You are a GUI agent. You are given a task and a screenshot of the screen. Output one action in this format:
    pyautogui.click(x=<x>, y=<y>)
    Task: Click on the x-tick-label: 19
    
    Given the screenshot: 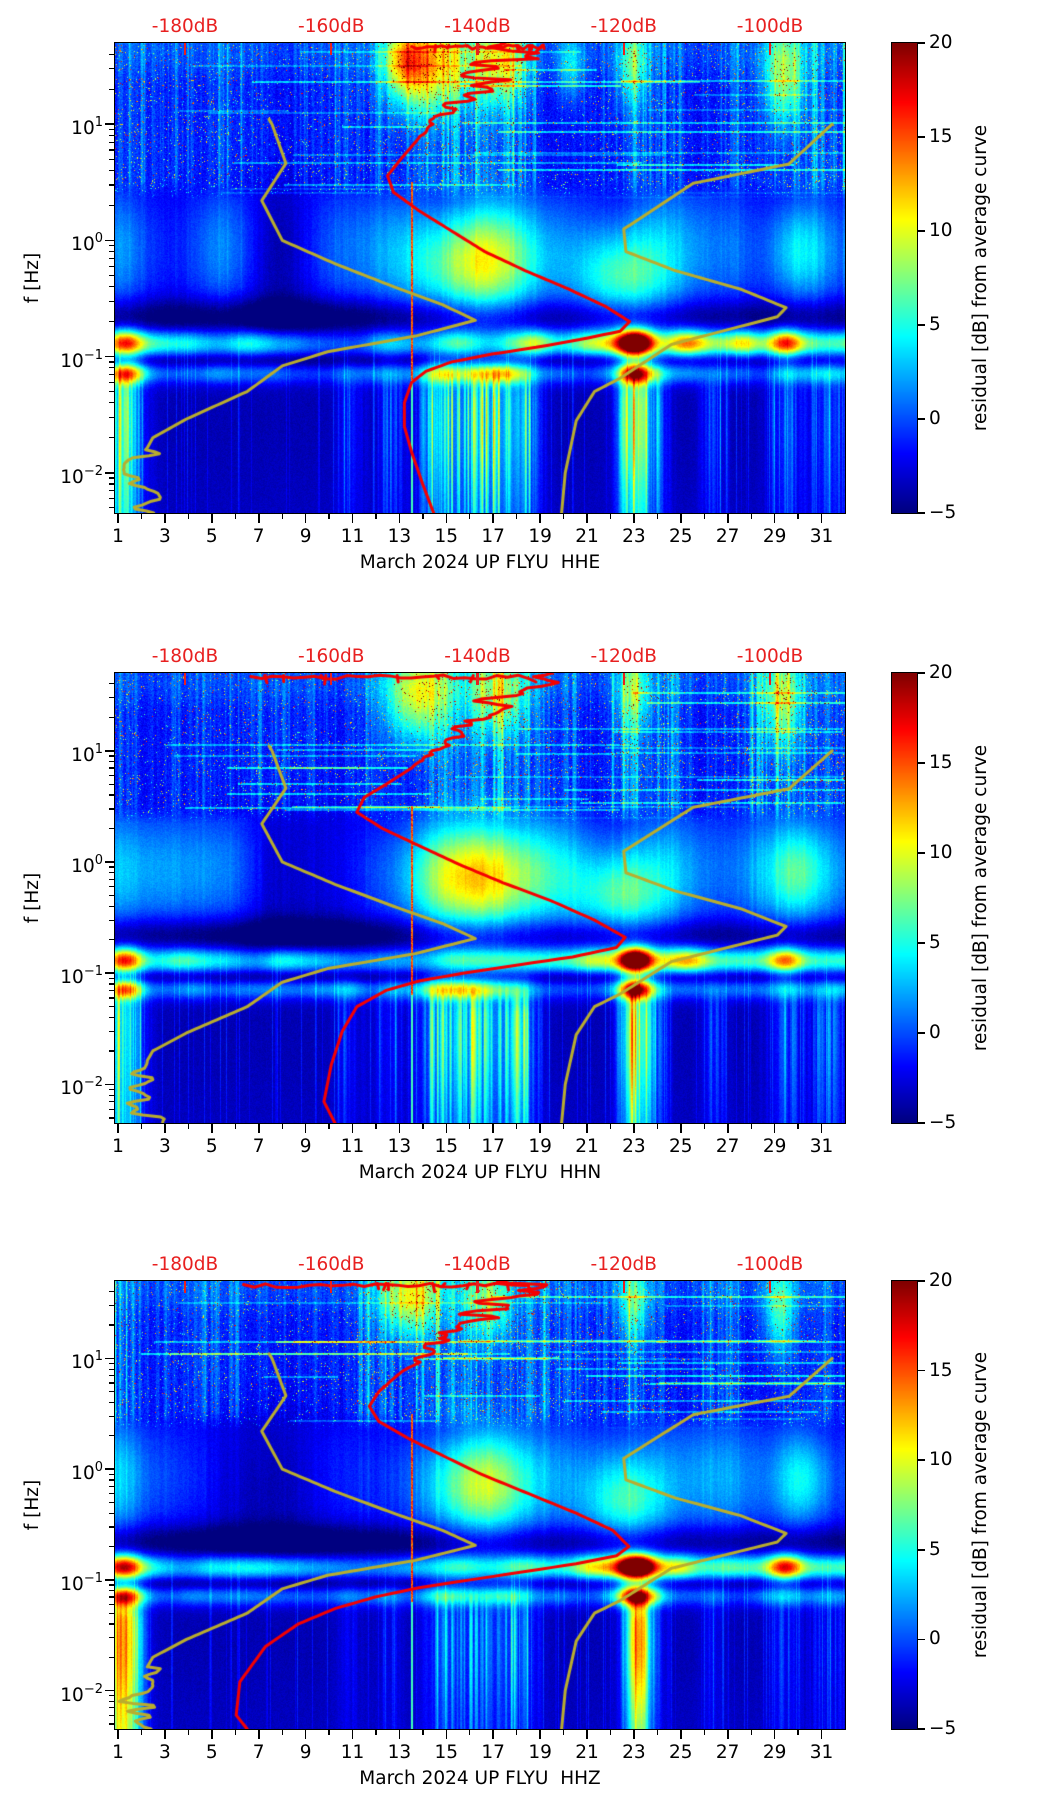 What is the action you would take?
    pyautogui.click(x=540, y=1752)
    